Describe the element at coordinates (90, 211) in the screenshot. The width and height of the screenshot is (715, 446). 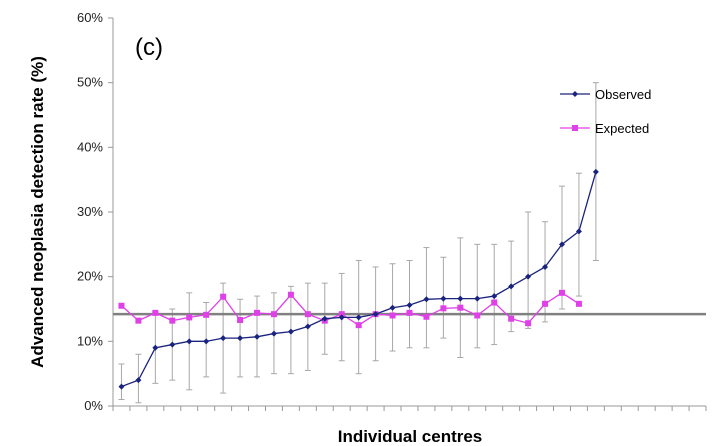
I see `y-tick-label: 30%` at that location.